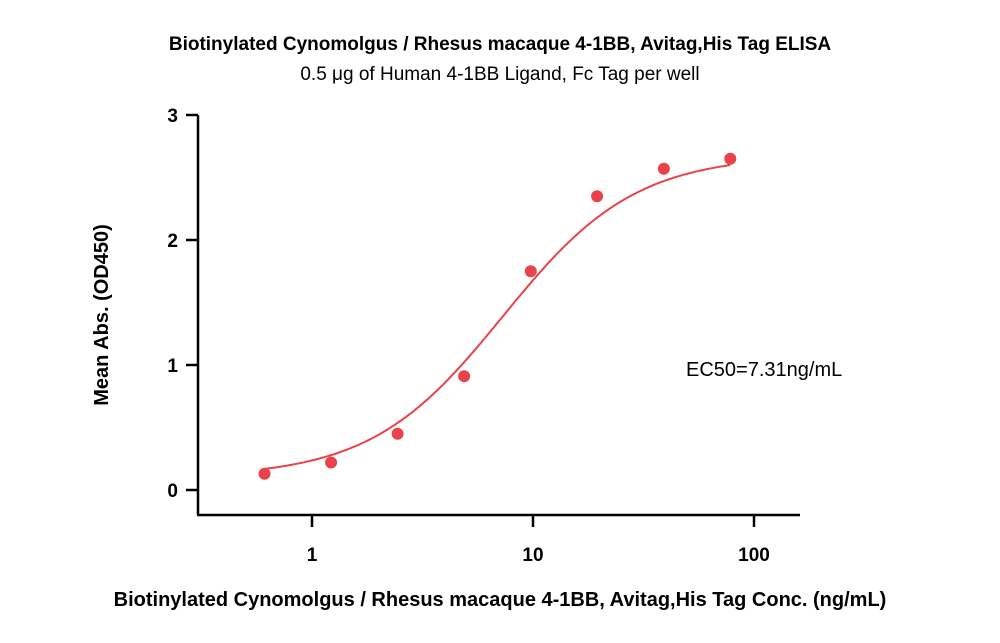  Describe the element at coordinates (312, 555) in the screenshot. I see `x-tick-label: 1` at that location.